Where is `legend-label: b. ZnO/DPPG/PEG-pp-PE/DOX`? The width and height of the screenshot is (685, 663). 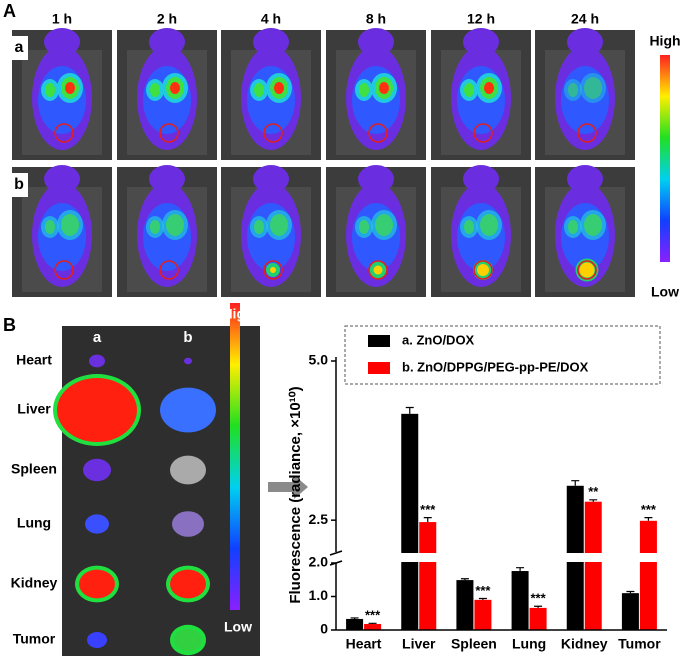 legend-label: b. ZnO/DPPG/PEG-pp-PE/DOX is located at coordinates (495, 366).